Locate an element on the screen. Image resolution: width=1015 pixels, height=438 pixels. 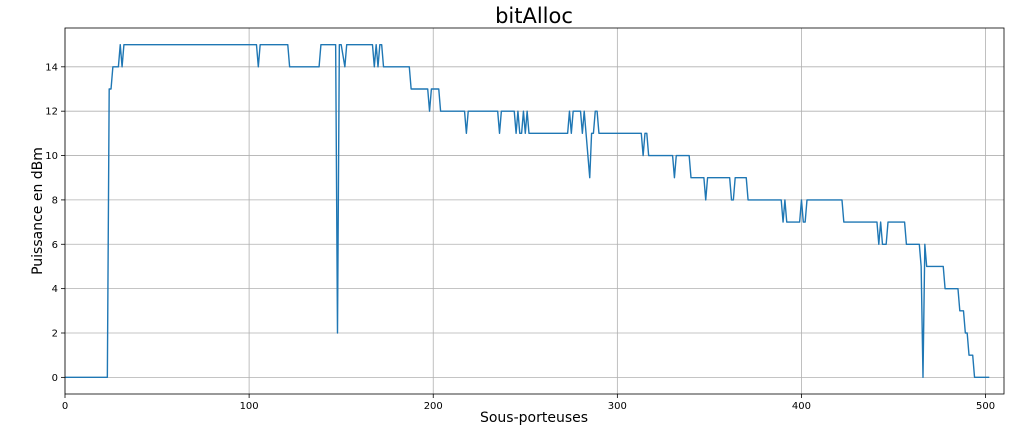
y-tick-label: 6 is located at coordinates (55, 245).